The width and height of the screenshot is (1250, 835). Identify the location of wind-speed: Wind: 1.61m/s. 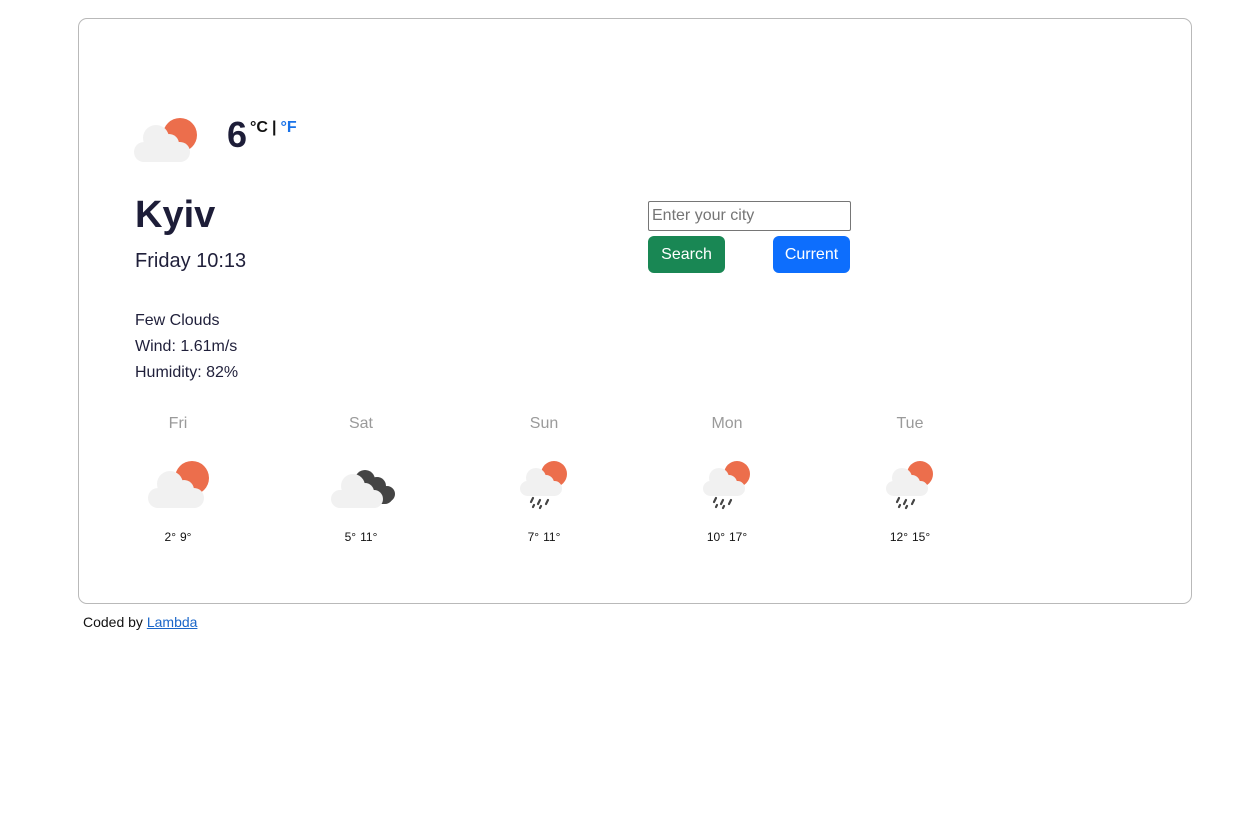
(186, 346).